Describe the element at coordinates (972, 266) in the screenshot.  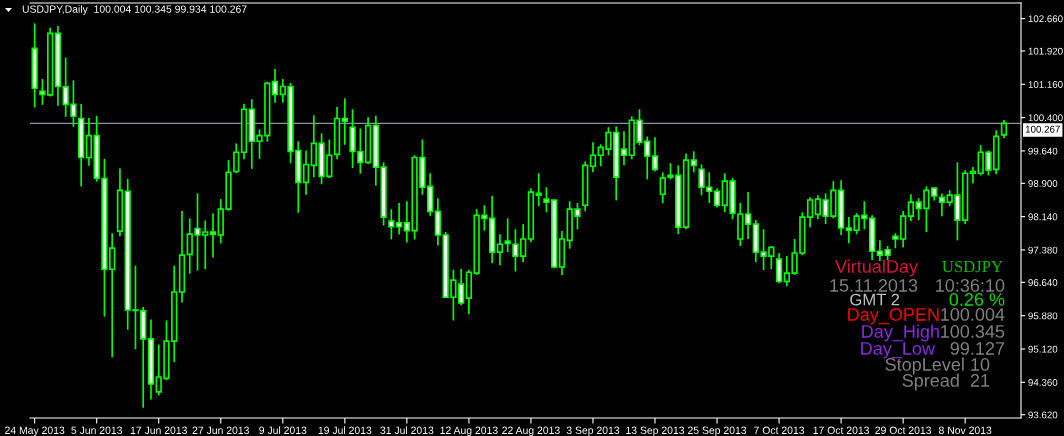
I see `annotation: USDJPY` at that location.